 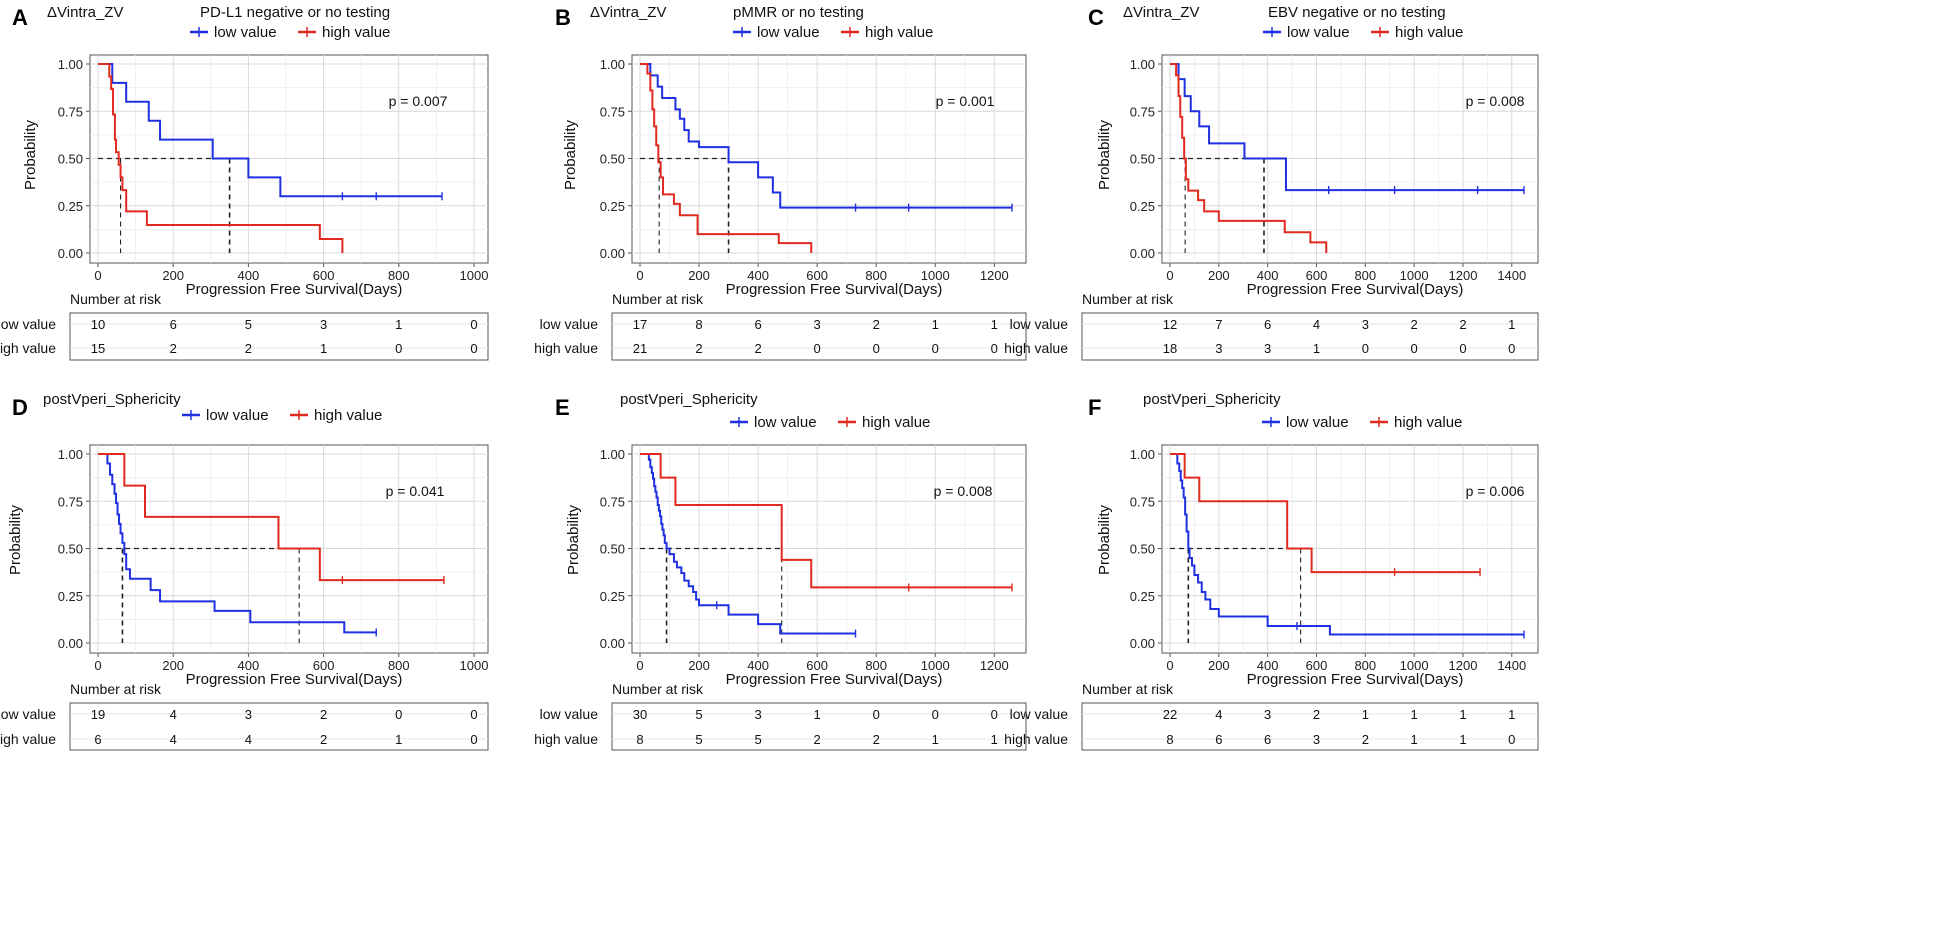 I want to click on risk-count: 30, so click(x=640, y=714).